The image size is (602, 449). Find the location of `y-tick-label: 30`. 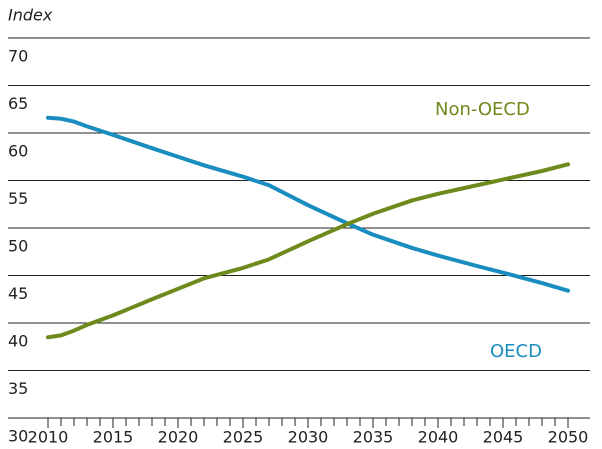

y-tick-label: 30 is located at coordinates (18, 436).